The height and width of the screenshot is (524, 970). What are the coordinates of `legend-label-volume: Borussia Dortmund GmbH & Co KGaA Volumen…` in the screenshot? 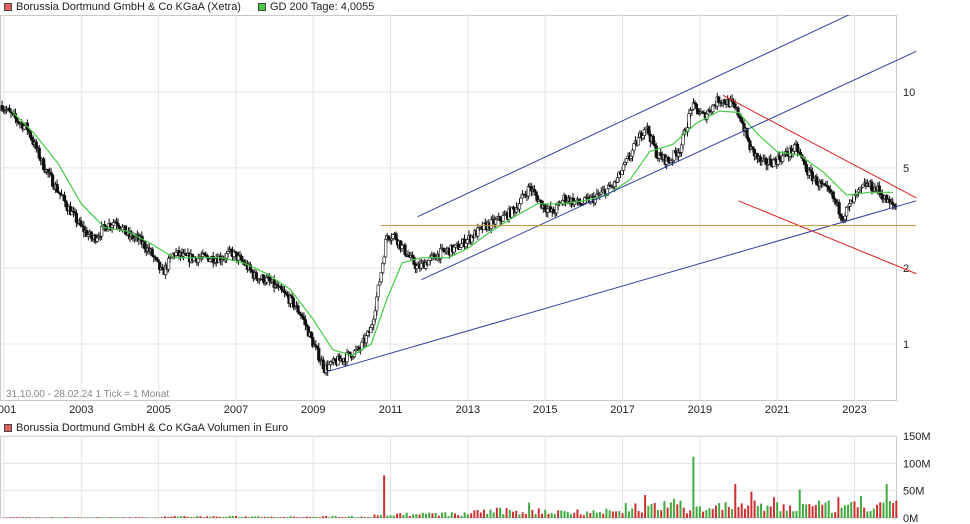 It's located at (152, 428).